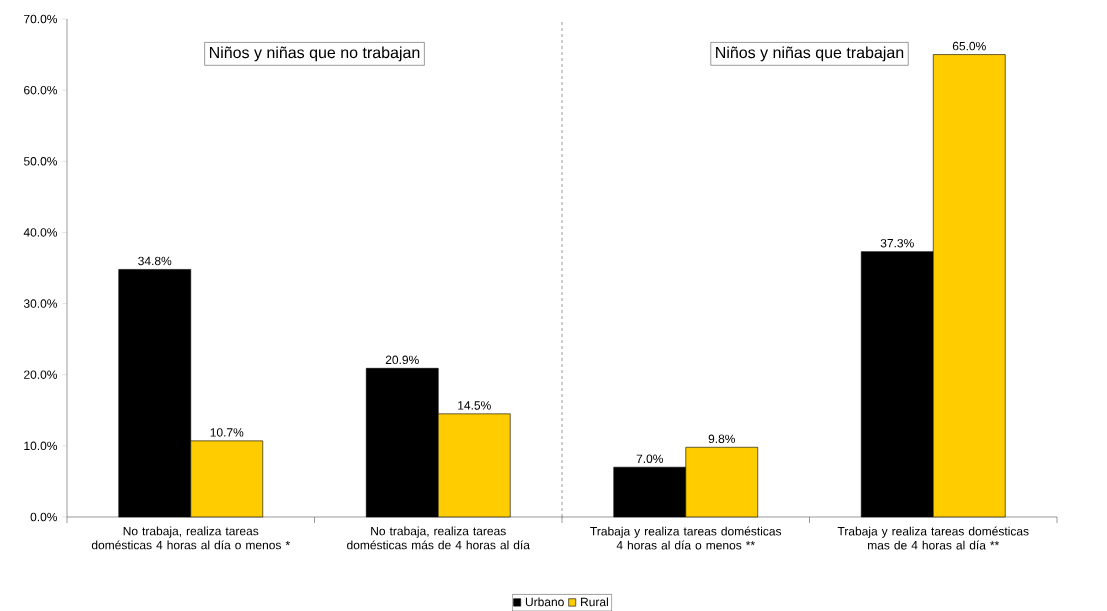  I want to click on y-tick-label: 70.0%, so click(41, 19).